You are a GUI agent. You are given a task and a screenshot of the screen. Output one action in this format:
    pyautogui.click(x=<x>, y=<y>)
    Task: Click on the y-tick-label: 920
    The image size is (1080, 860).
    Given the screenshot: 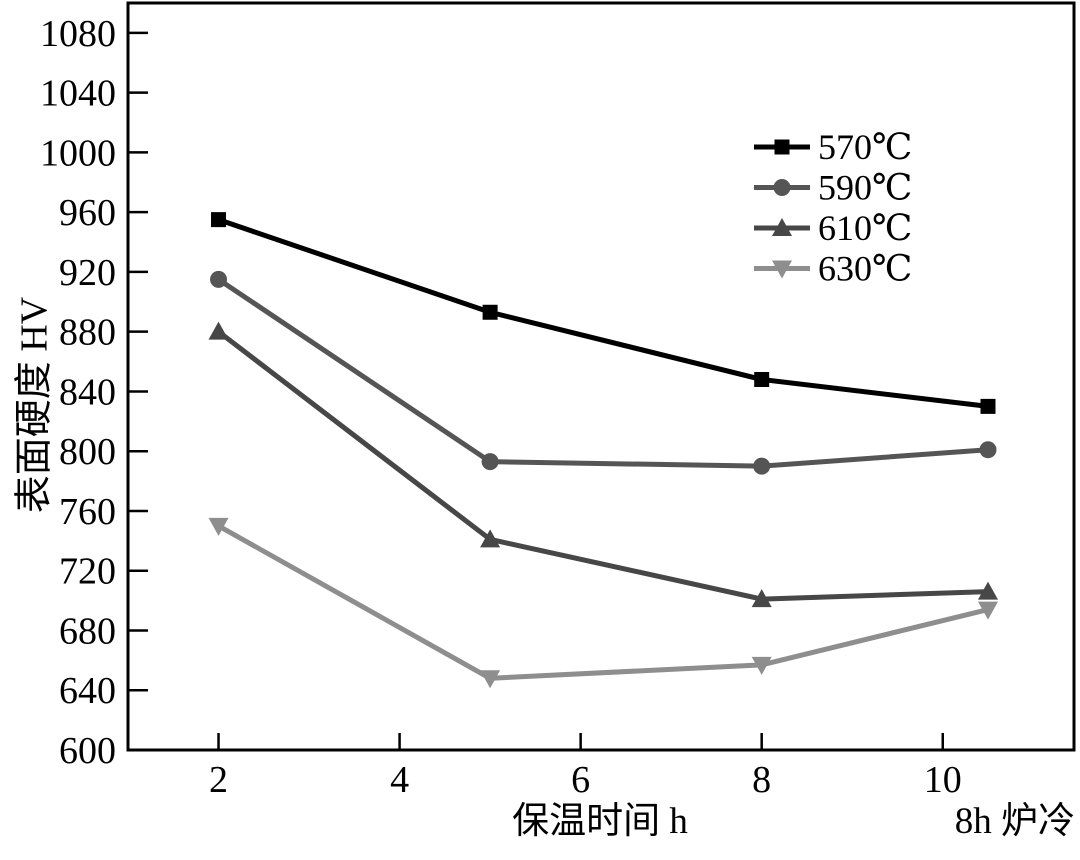 What is the action you would take?
    pyautogui.click(x=87, y=273)
    